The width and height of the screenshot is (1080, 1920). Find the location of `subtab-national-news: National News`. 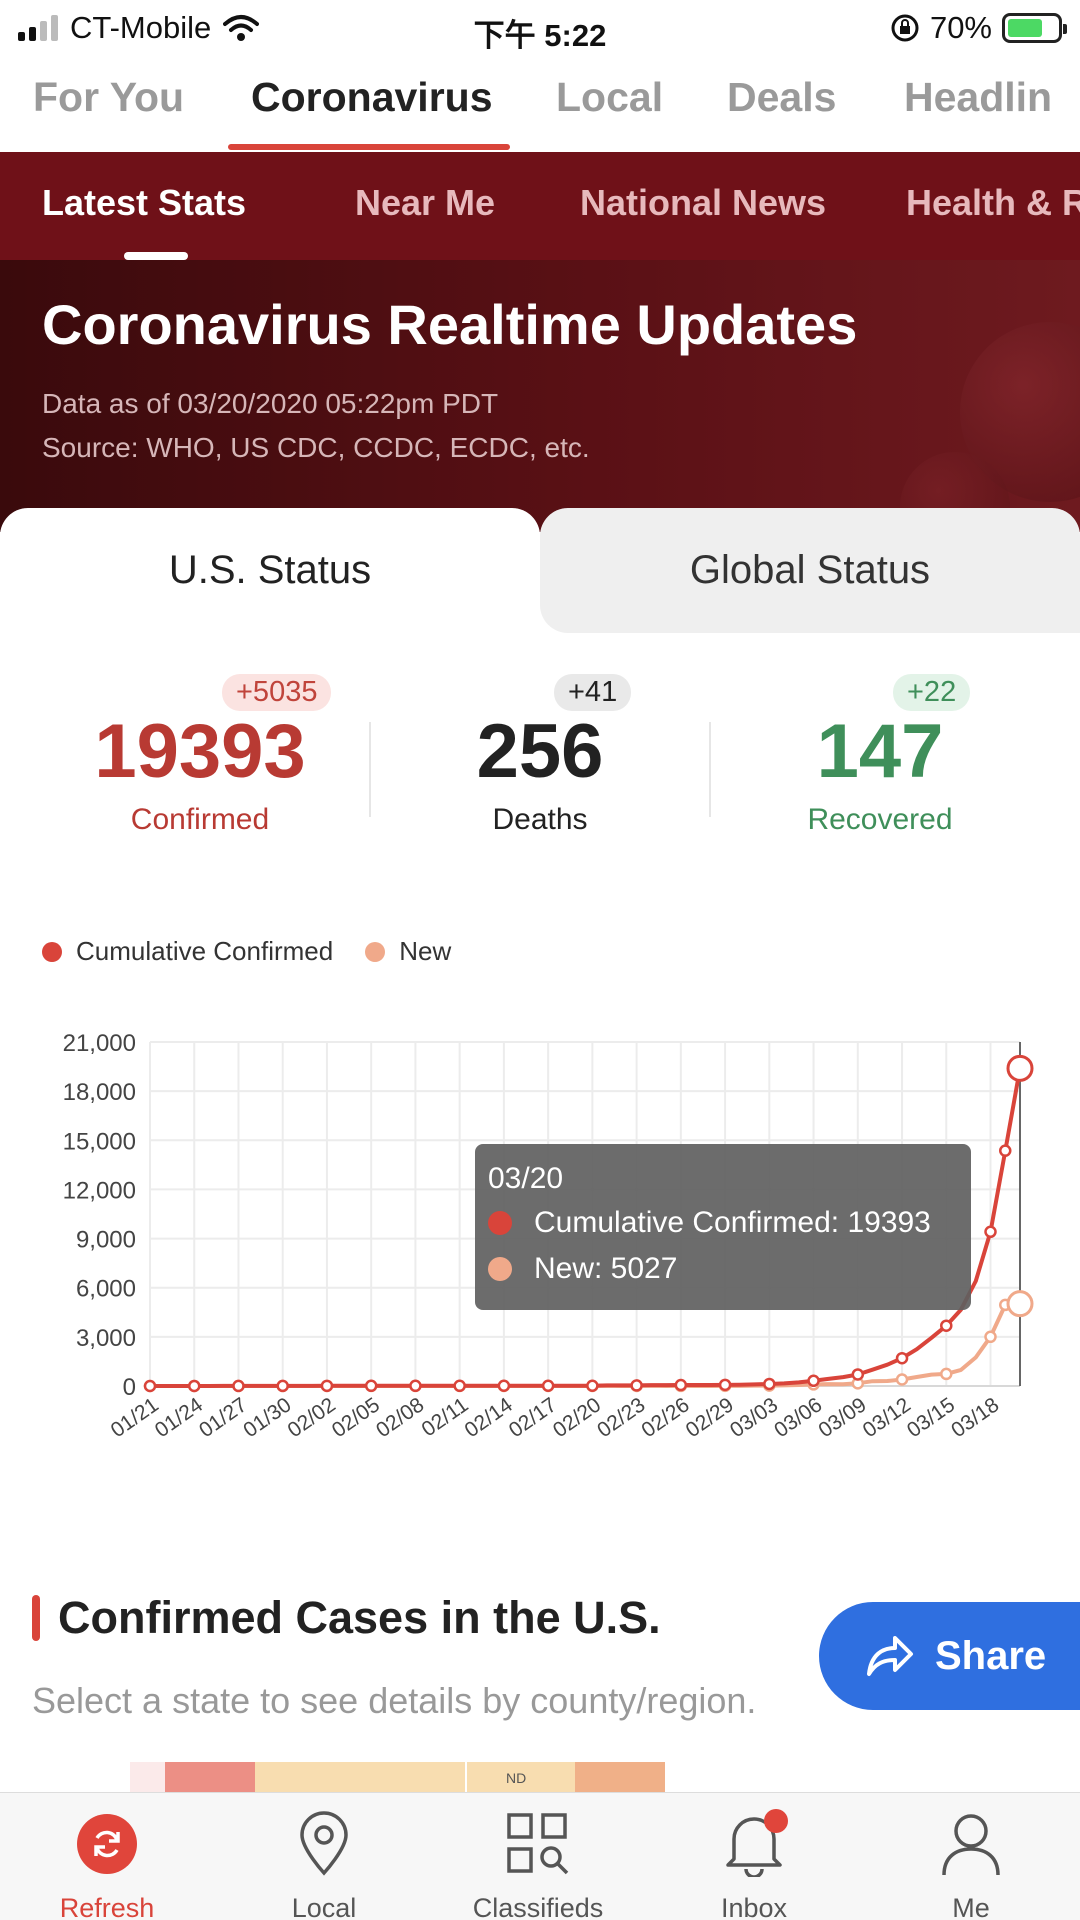

subtab-national-news: National News is located at coordinates (703, 202).